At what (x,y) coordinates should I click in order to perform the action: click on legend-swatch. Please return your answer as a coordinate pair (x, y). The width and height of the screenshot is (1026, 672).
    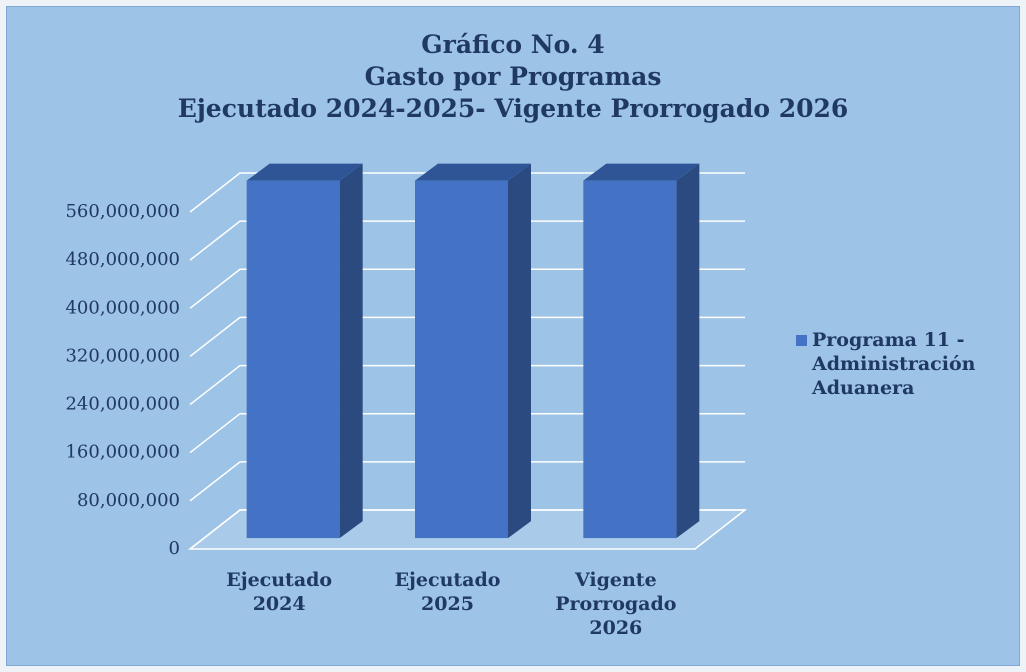
    Looking at the image, I should click on (801, 340).